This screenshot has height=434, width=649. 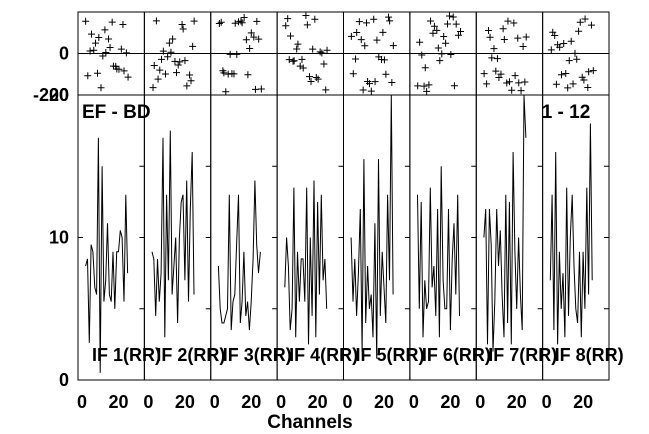 I want to click on panel-label: IF 7(RR), so click(x=522, y=355).